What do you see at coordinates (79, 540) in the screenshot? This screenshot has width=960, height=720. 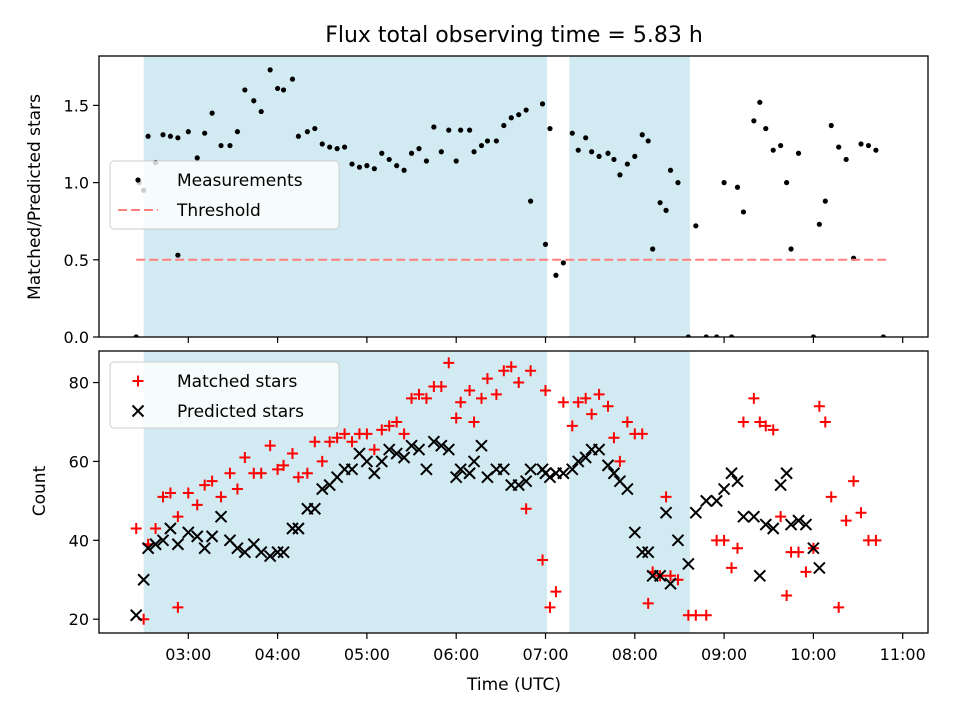 I see `y-tick-label: 40` at bounding box center [79, 540].